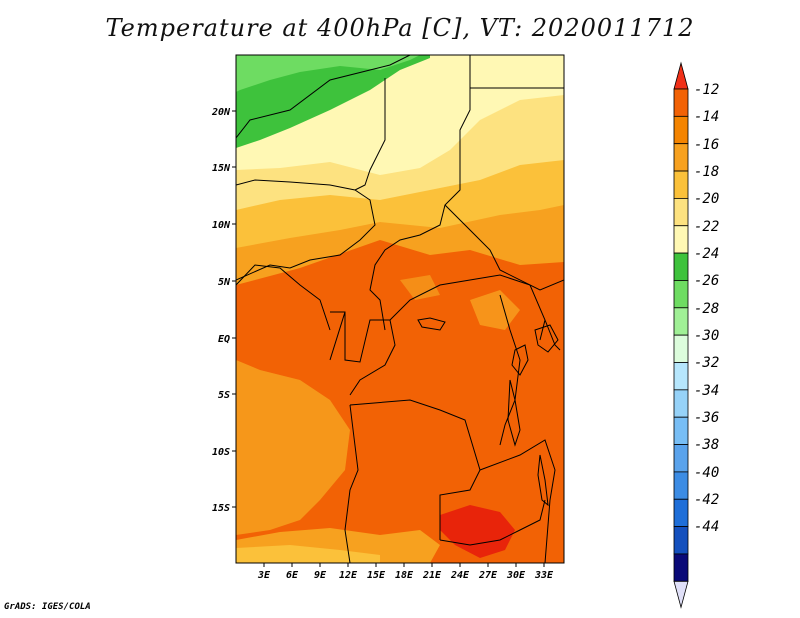  Describe the element at coordinates (681, 594) in the screenshot. I see `colorbar-arrow-bottom` at that location.